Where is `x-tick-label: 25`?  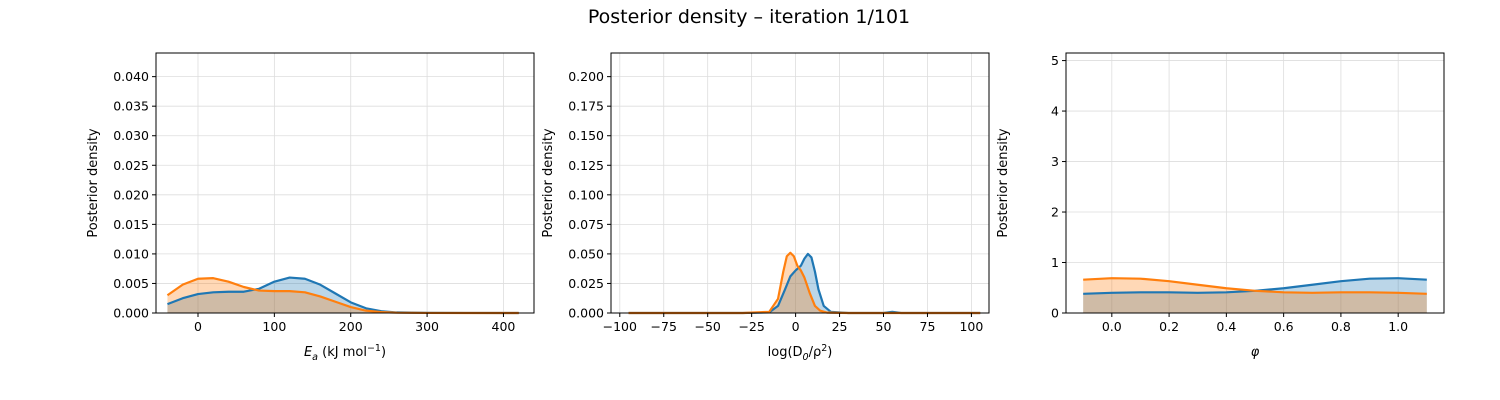 x-tick-label: 25 is located at coordinates (840, 326).